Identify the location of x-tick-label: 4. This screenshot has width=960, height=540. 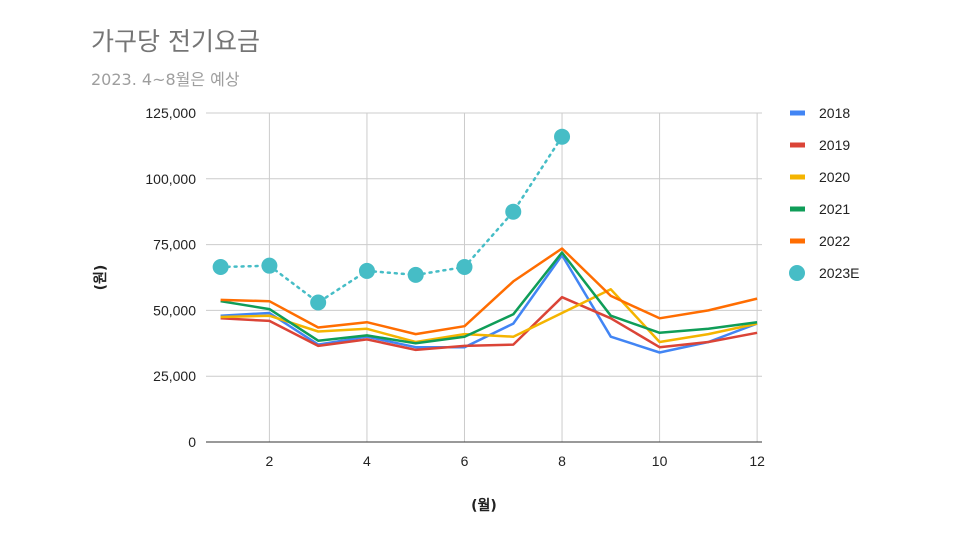
(367, 461).